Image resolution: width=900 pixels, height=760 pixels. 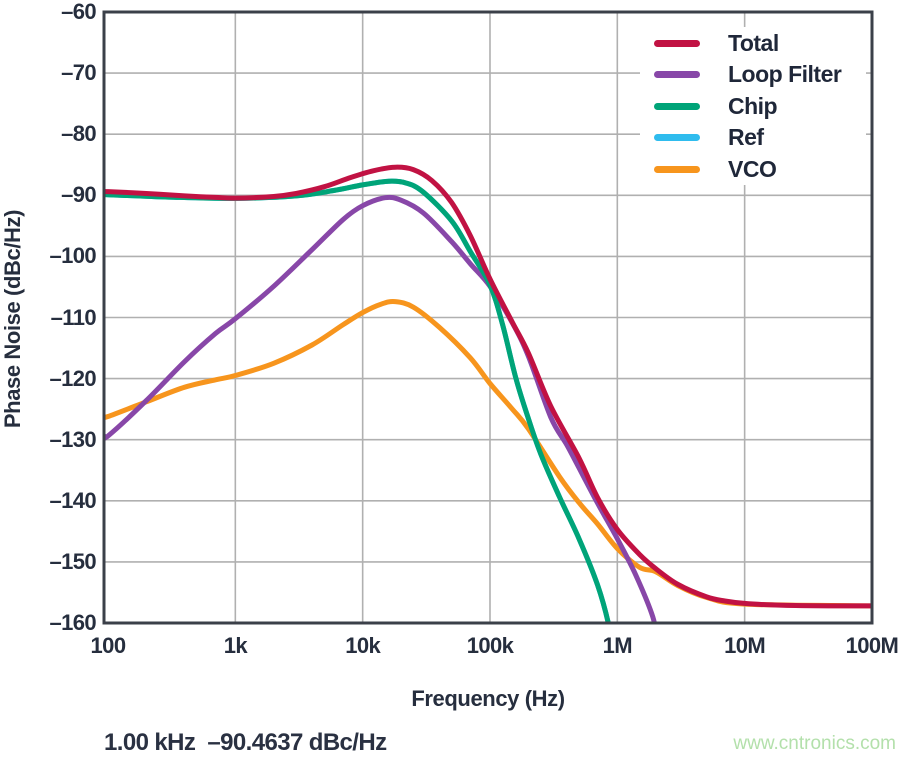 What do you see at coordinates (235, 645) in the screenshot?
I see `x-tick-1k: 1k` at bounding box center [235, 645].